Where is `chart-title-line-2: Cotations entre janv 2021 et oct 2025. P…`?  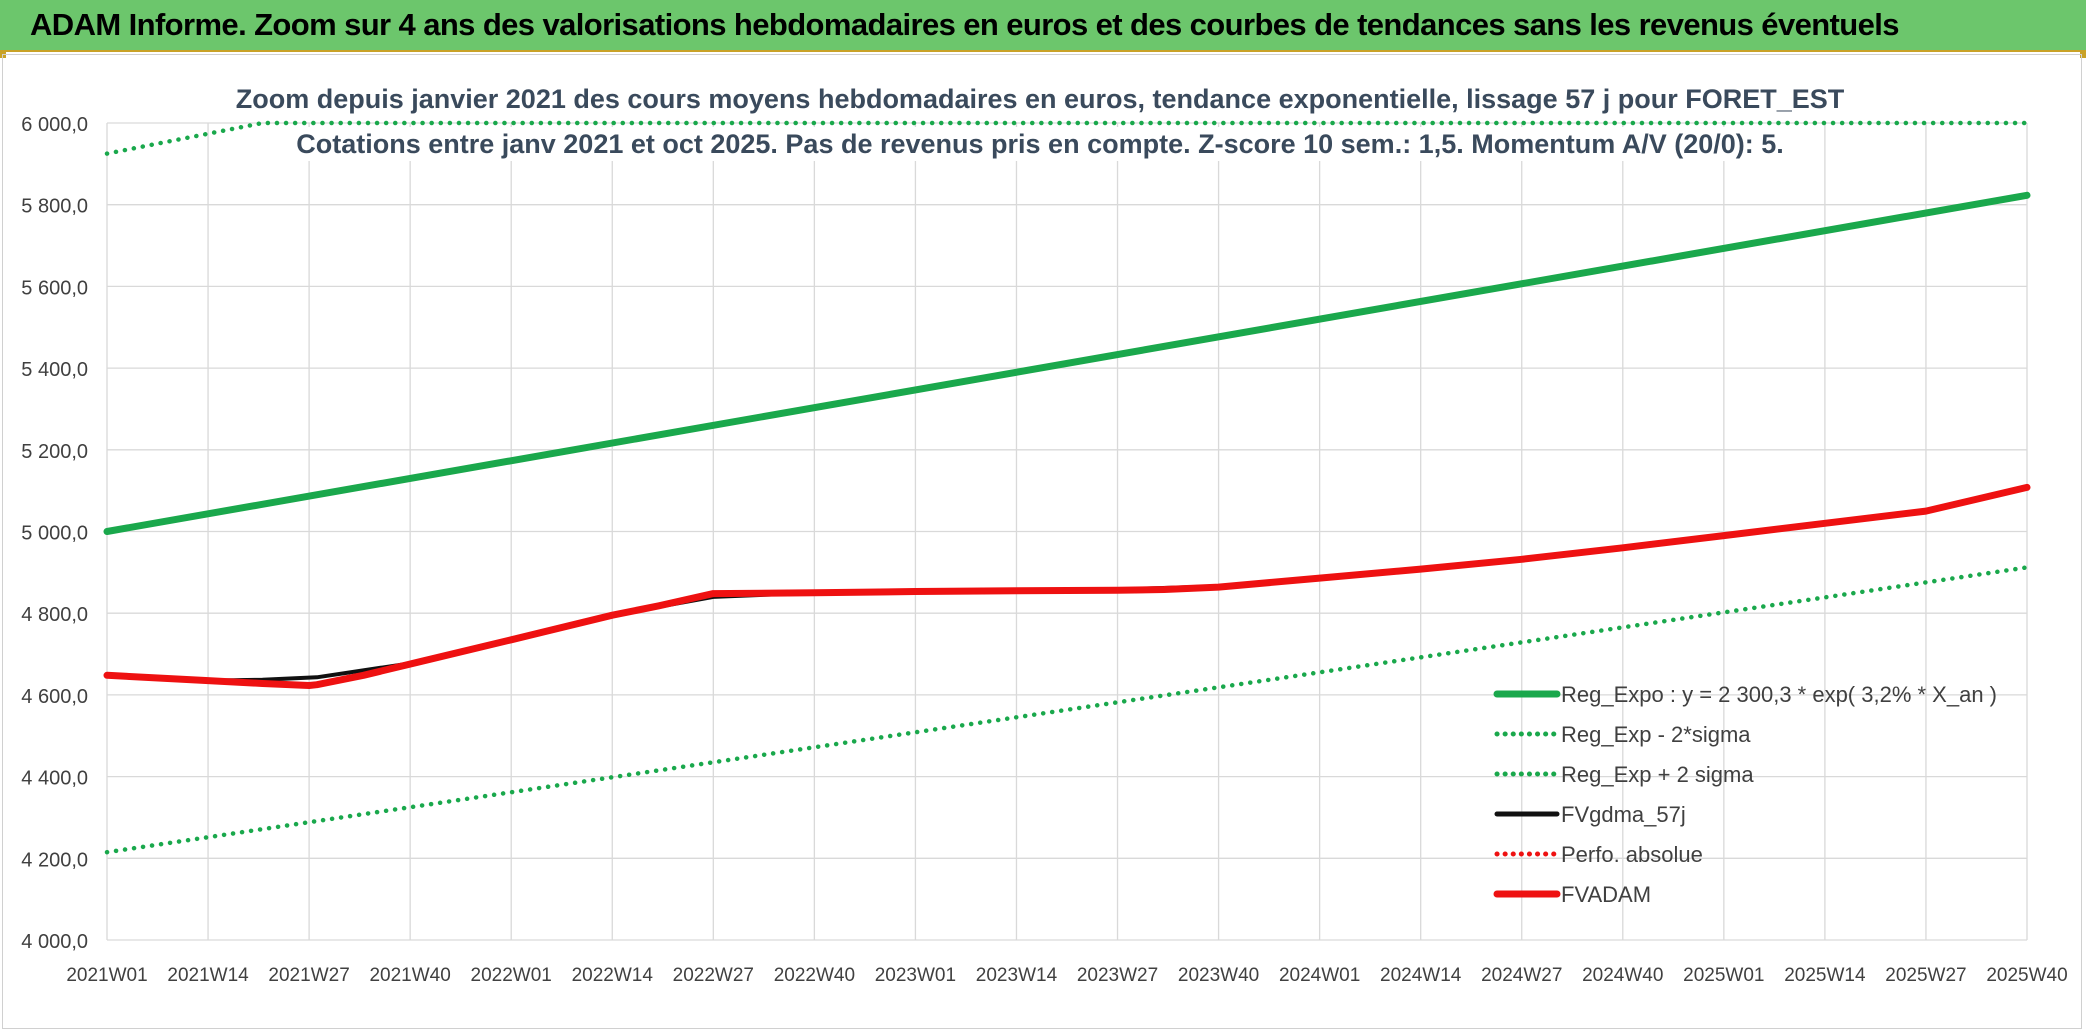
chart-title-line-2: Cotations entre janv 2021 et oct 2025. P… is located at coordinates (1040, 144).